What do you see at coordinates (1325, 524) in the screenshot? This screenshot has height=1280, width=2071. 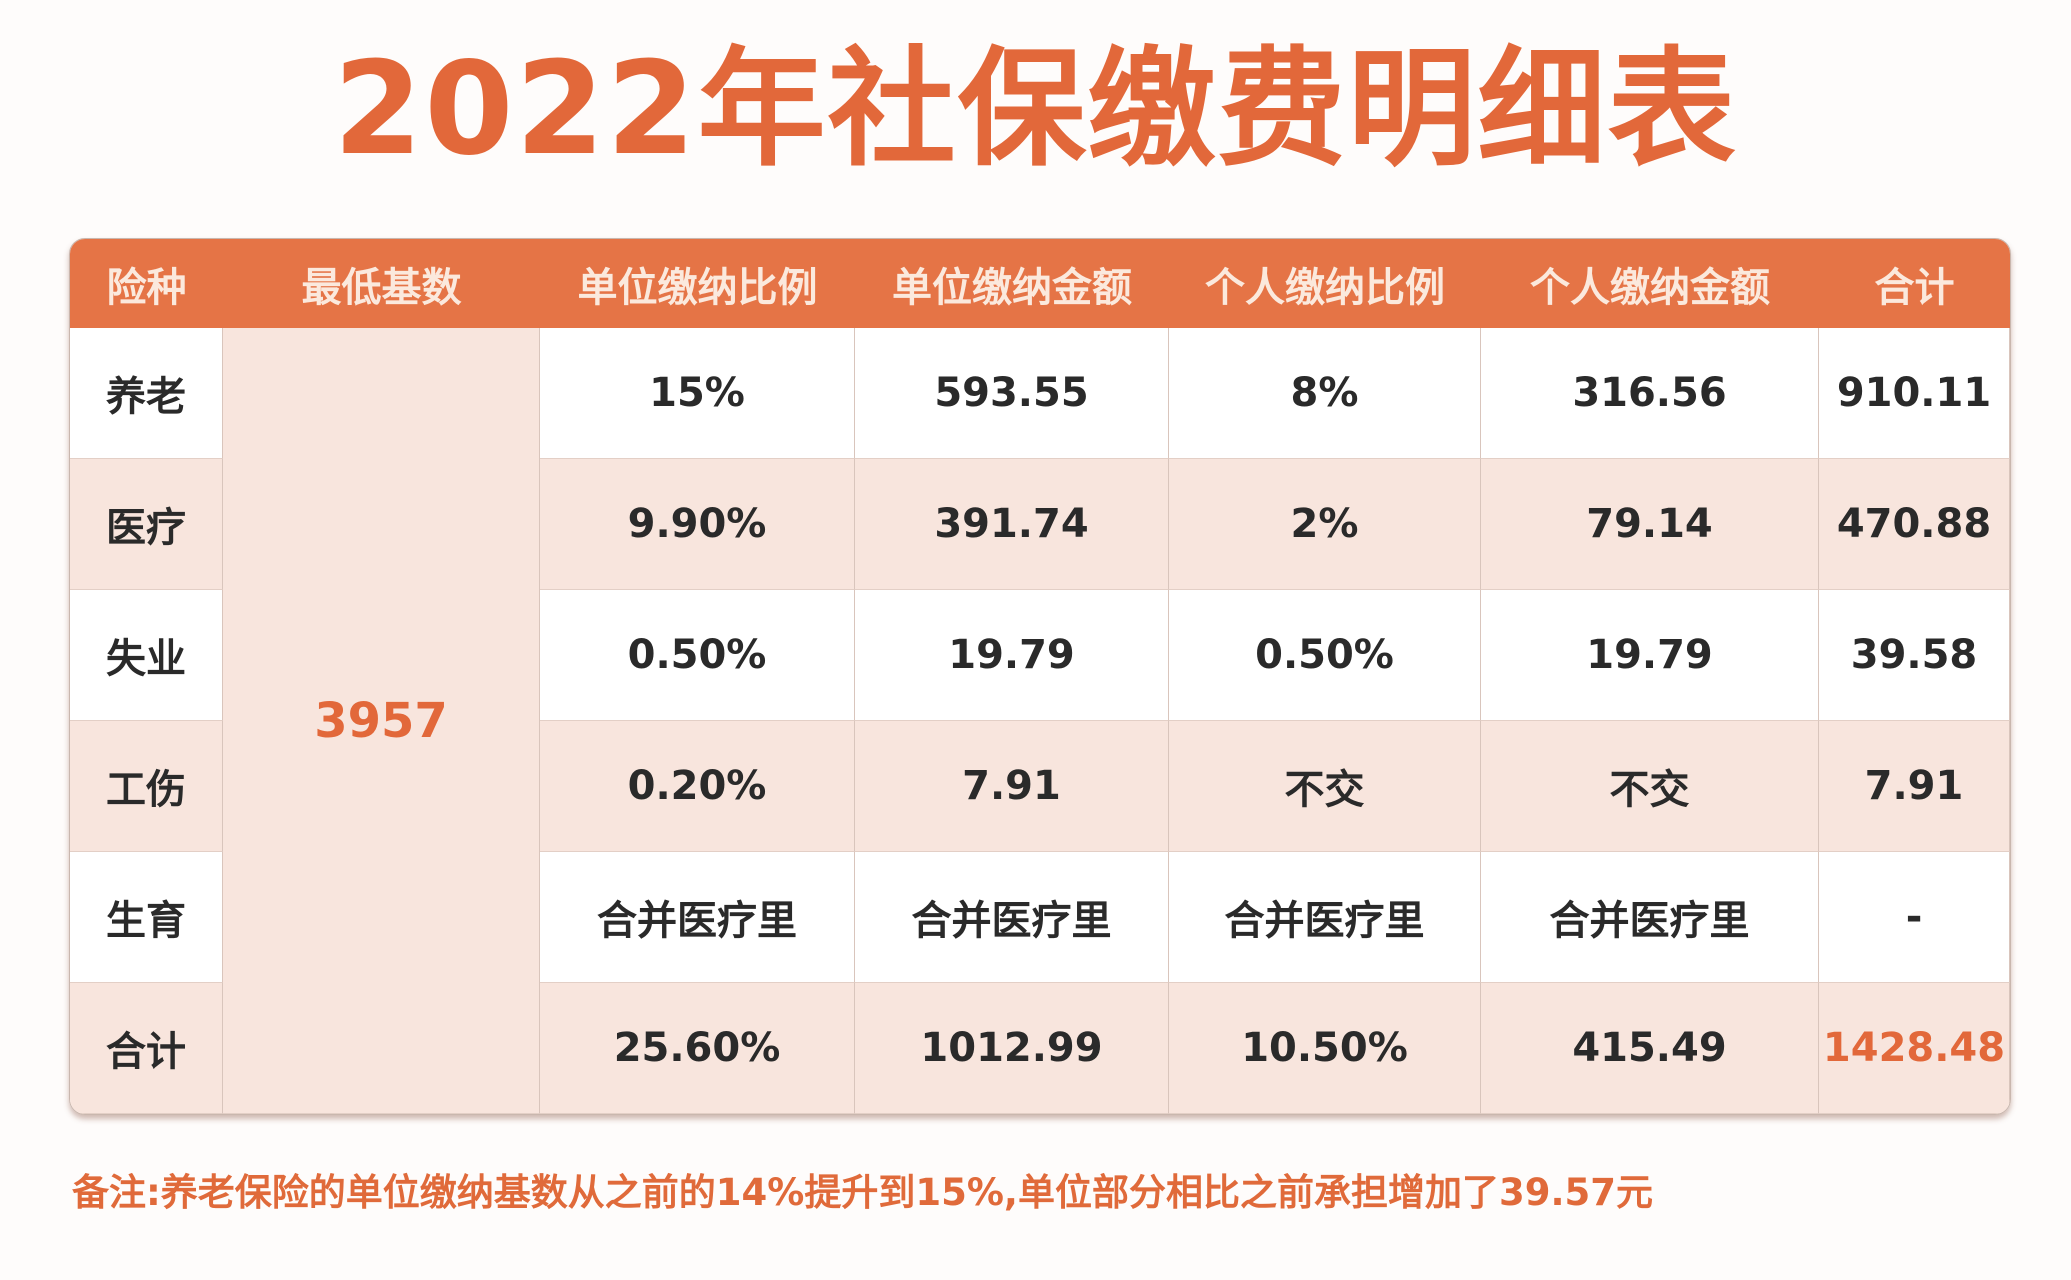 I see `table-cell: 2%` at bounding box center [1325, 524].